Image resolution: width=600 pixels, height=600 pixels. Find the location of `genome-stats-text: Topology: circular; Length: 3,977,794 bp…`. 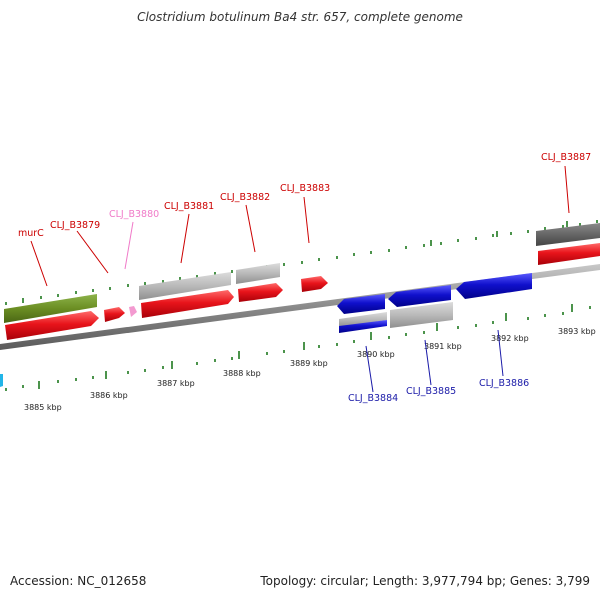

genome-stats-text: Topology: circular; Length: 3,977,794 bp… is located at coordinates (425, 581).